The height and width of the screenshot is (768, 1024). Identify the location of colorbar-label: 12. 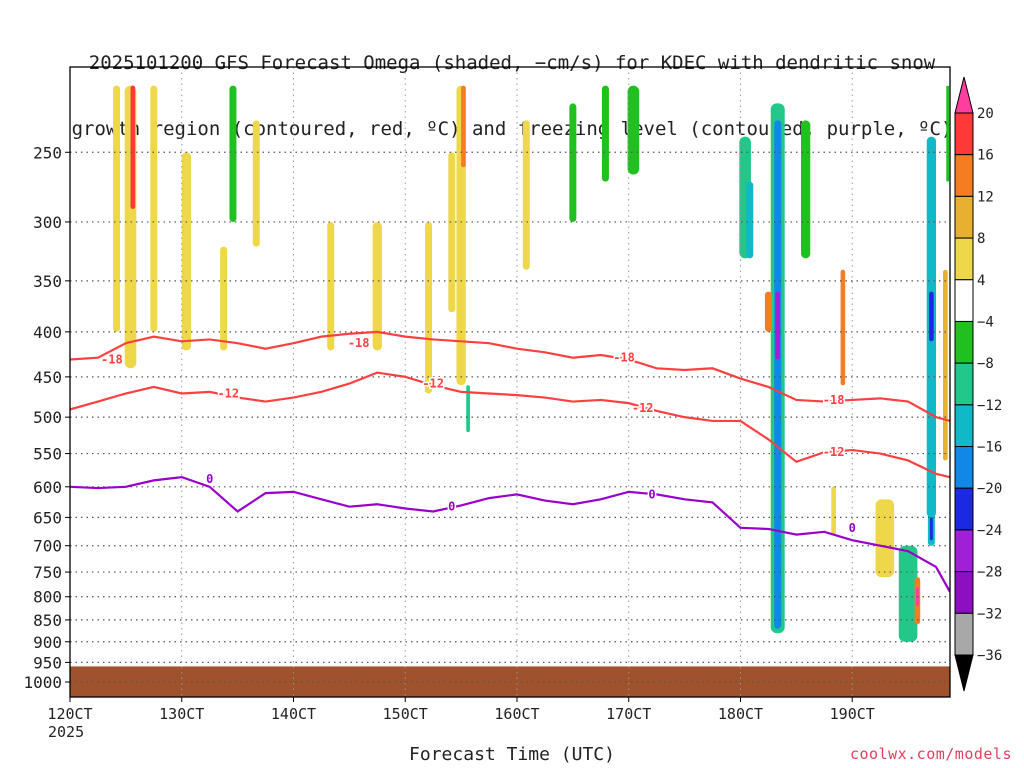
(985, 197).